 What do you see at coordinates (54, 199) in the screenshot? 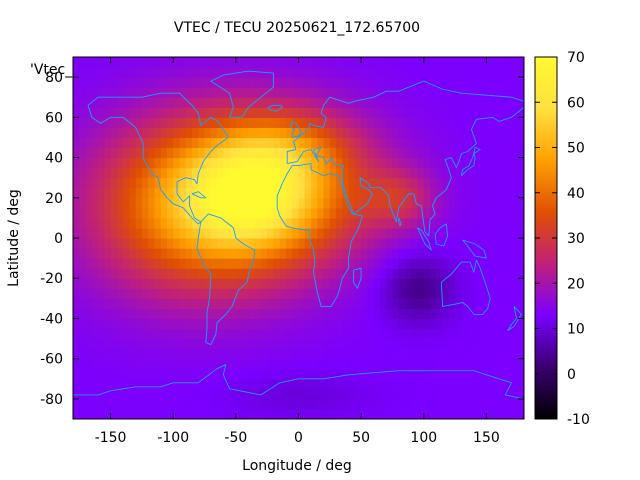
I see `y-tick-label: 20` at bounding box center [54, 199].